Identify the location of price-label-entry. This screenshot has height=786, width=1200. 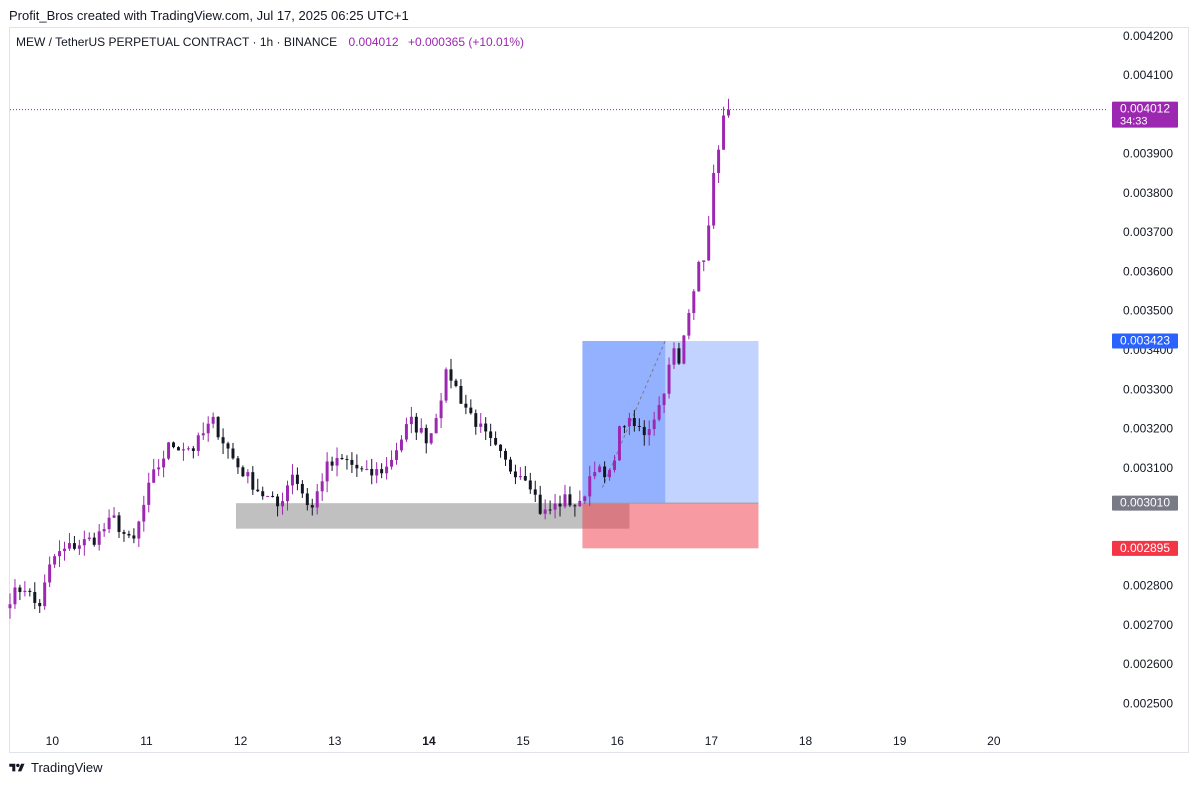
(1145, 503).